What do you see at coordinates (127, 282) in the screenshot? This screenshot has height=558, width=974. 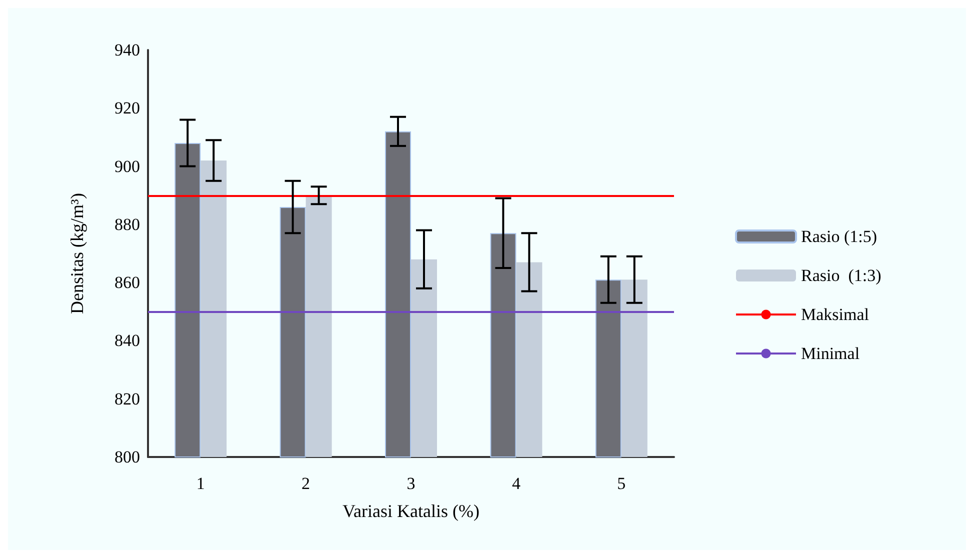 I see `y-tick-label: 860` at bounding box center [127, 282].